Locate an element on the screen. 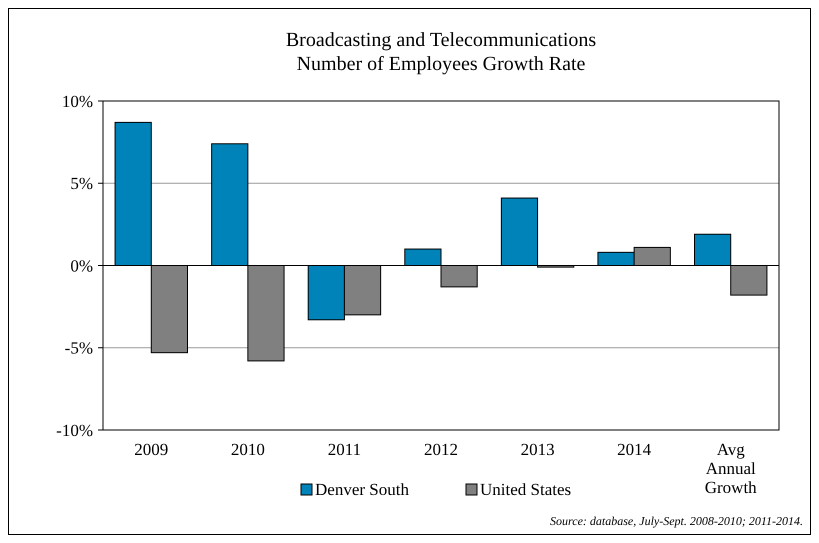 This screenshot has width=819, height=543. x-tick-label: 2014 is located at coordinates (634, 449).